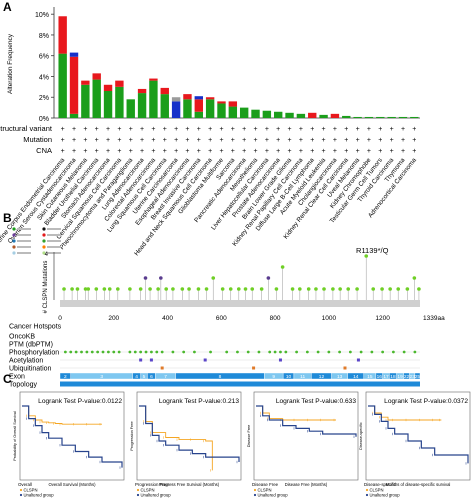  What do you see at coordinates (46, 287) in the screenshot?
I see `b-y-axis-label: # CLSPN Mutations` at bounding box center [46, 287].